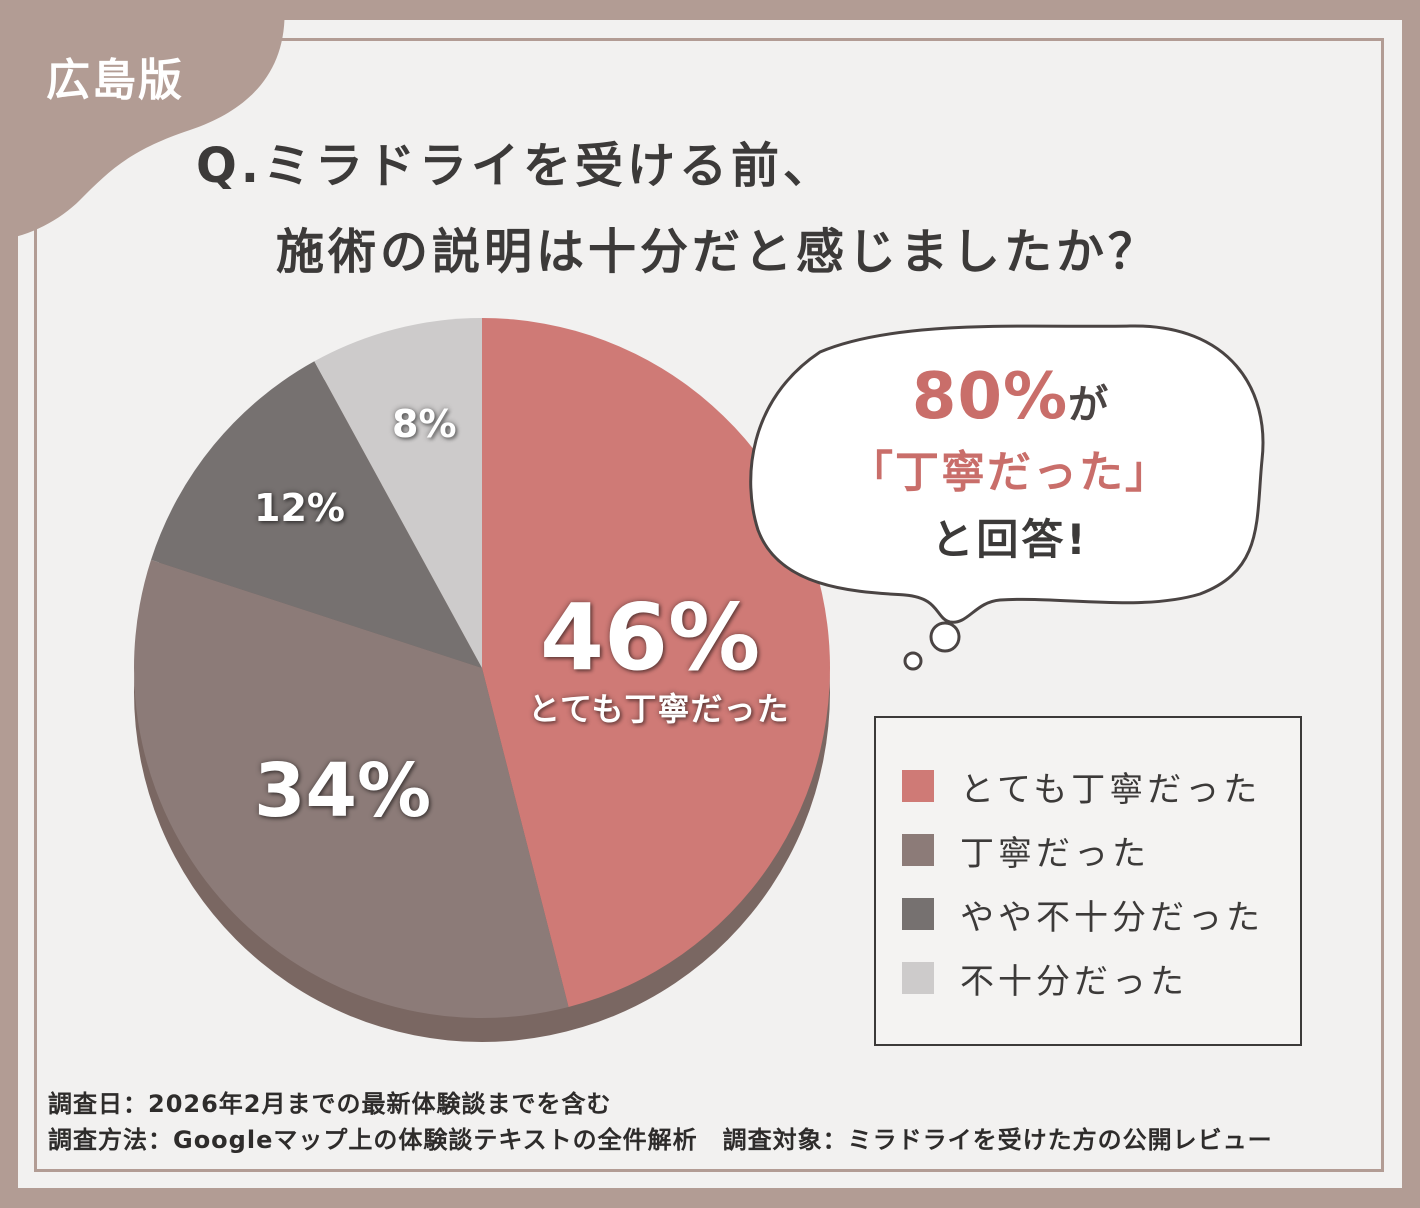  Describe the element at coordinates (330, 1104) in the screenshot. I see `survey-date-note: 調査日：2026年2月までの最新体験談までを含む` at that location.